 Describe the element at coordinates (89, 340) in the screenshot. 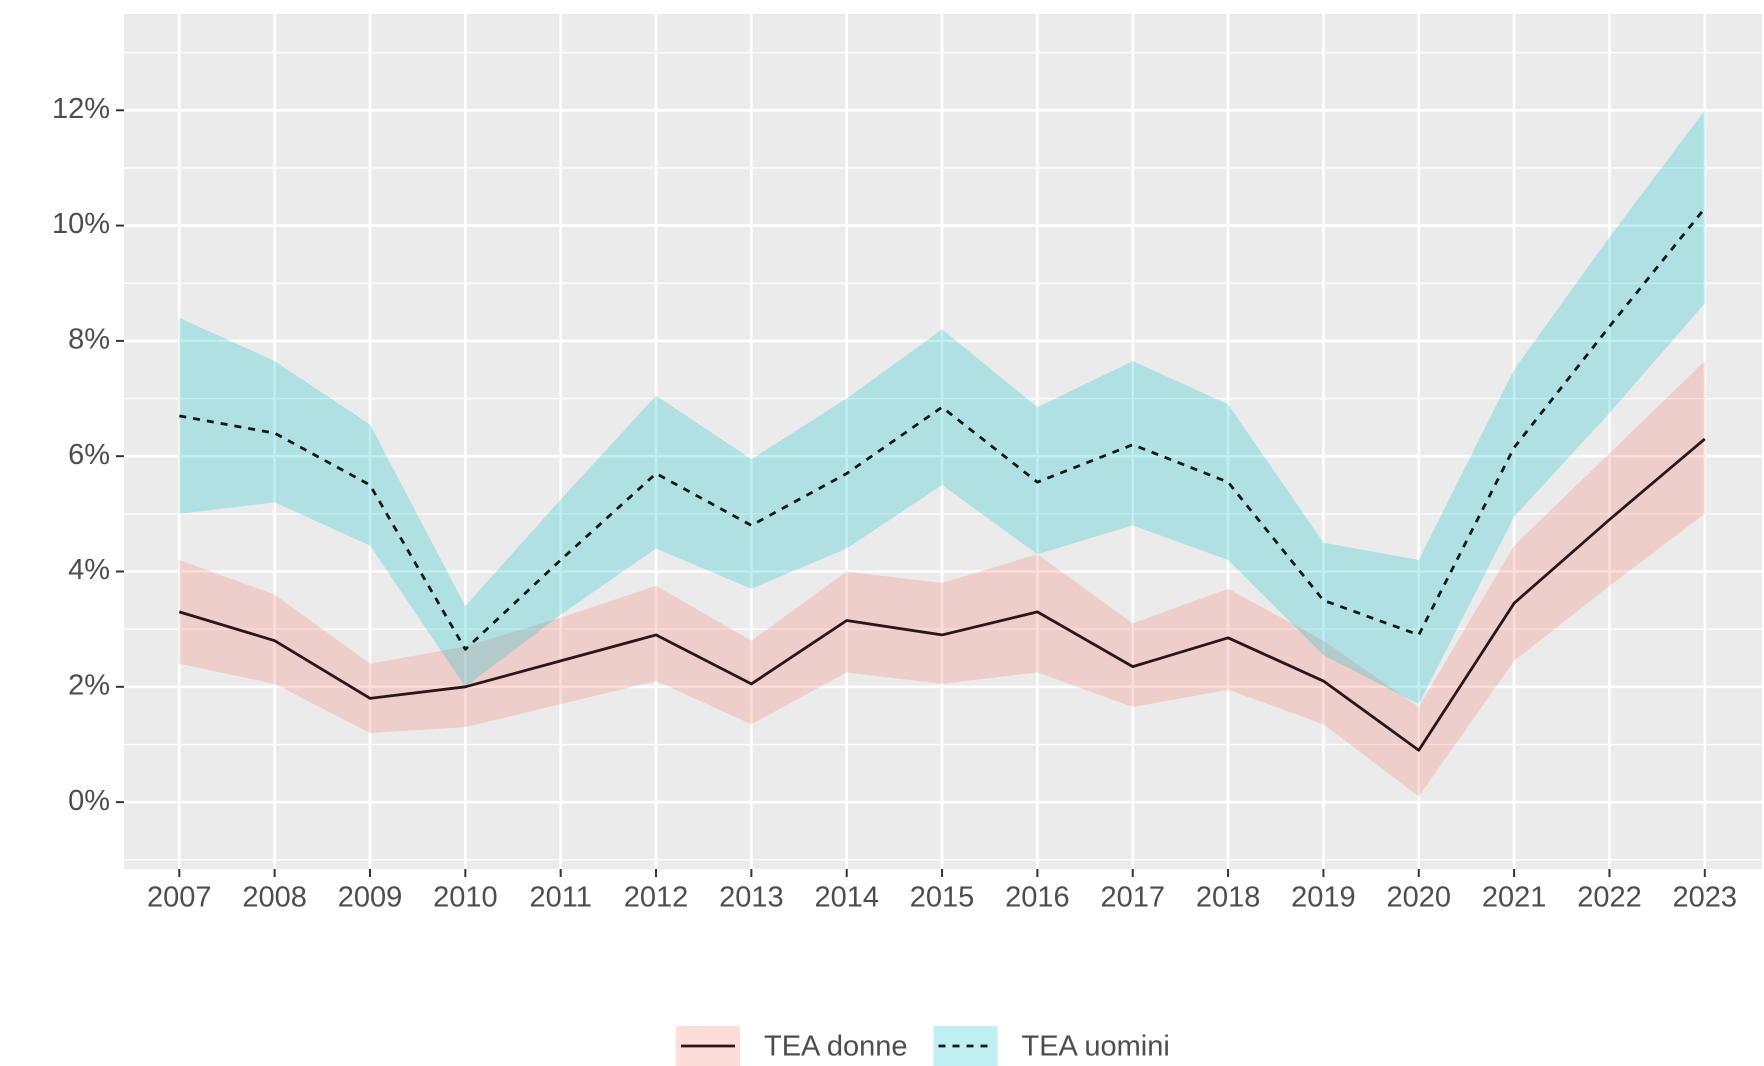

I see `y-tick-label: 8%` at that location.